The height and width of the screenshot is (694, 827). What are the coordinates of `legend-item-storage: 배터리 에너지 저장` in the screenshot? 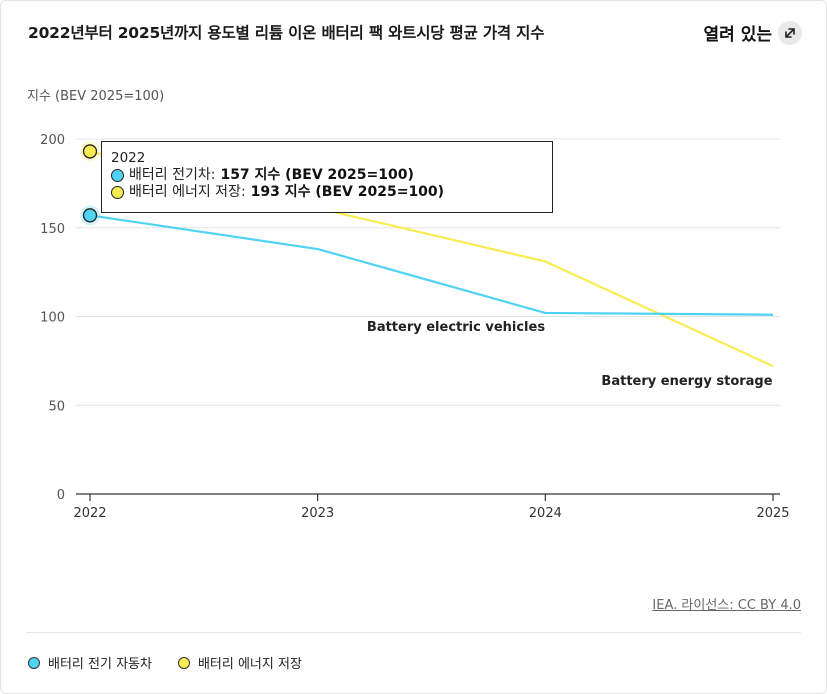 It's located at (239, 662).